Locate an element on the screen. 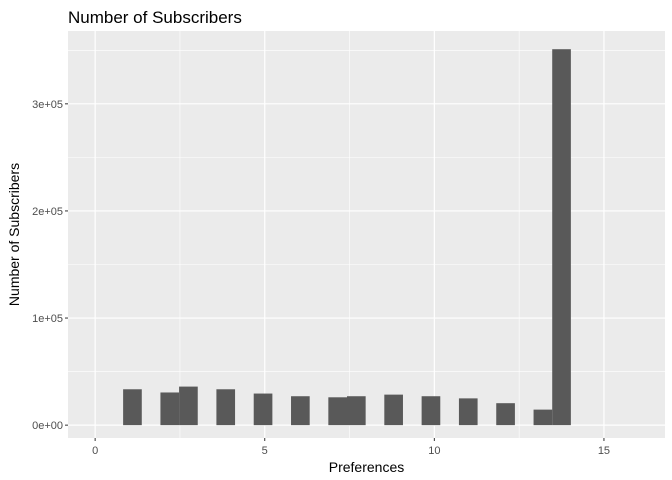 Image resolution: width=672 pixels, height=480 pixels. y-axis-title: Number of Subscribers is located at coordinates (14, 234).